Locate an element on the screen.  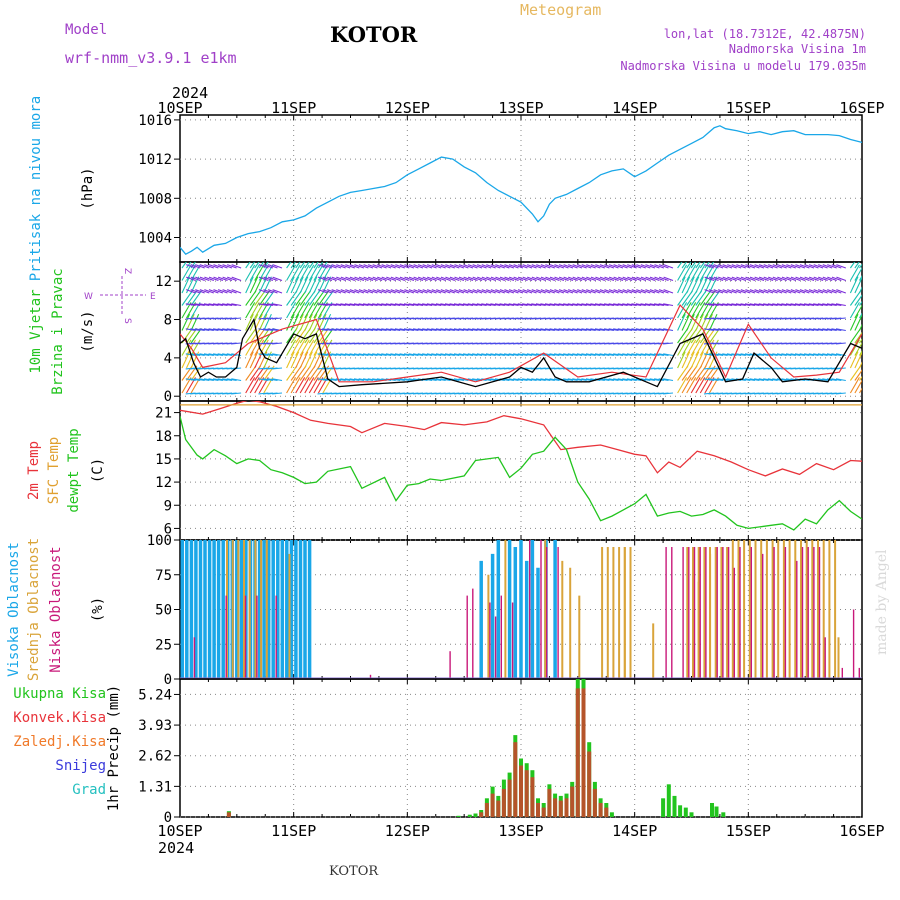
model-name: wrf-nmm_v3.9.1 e1km is located at coordinates (151, 58).